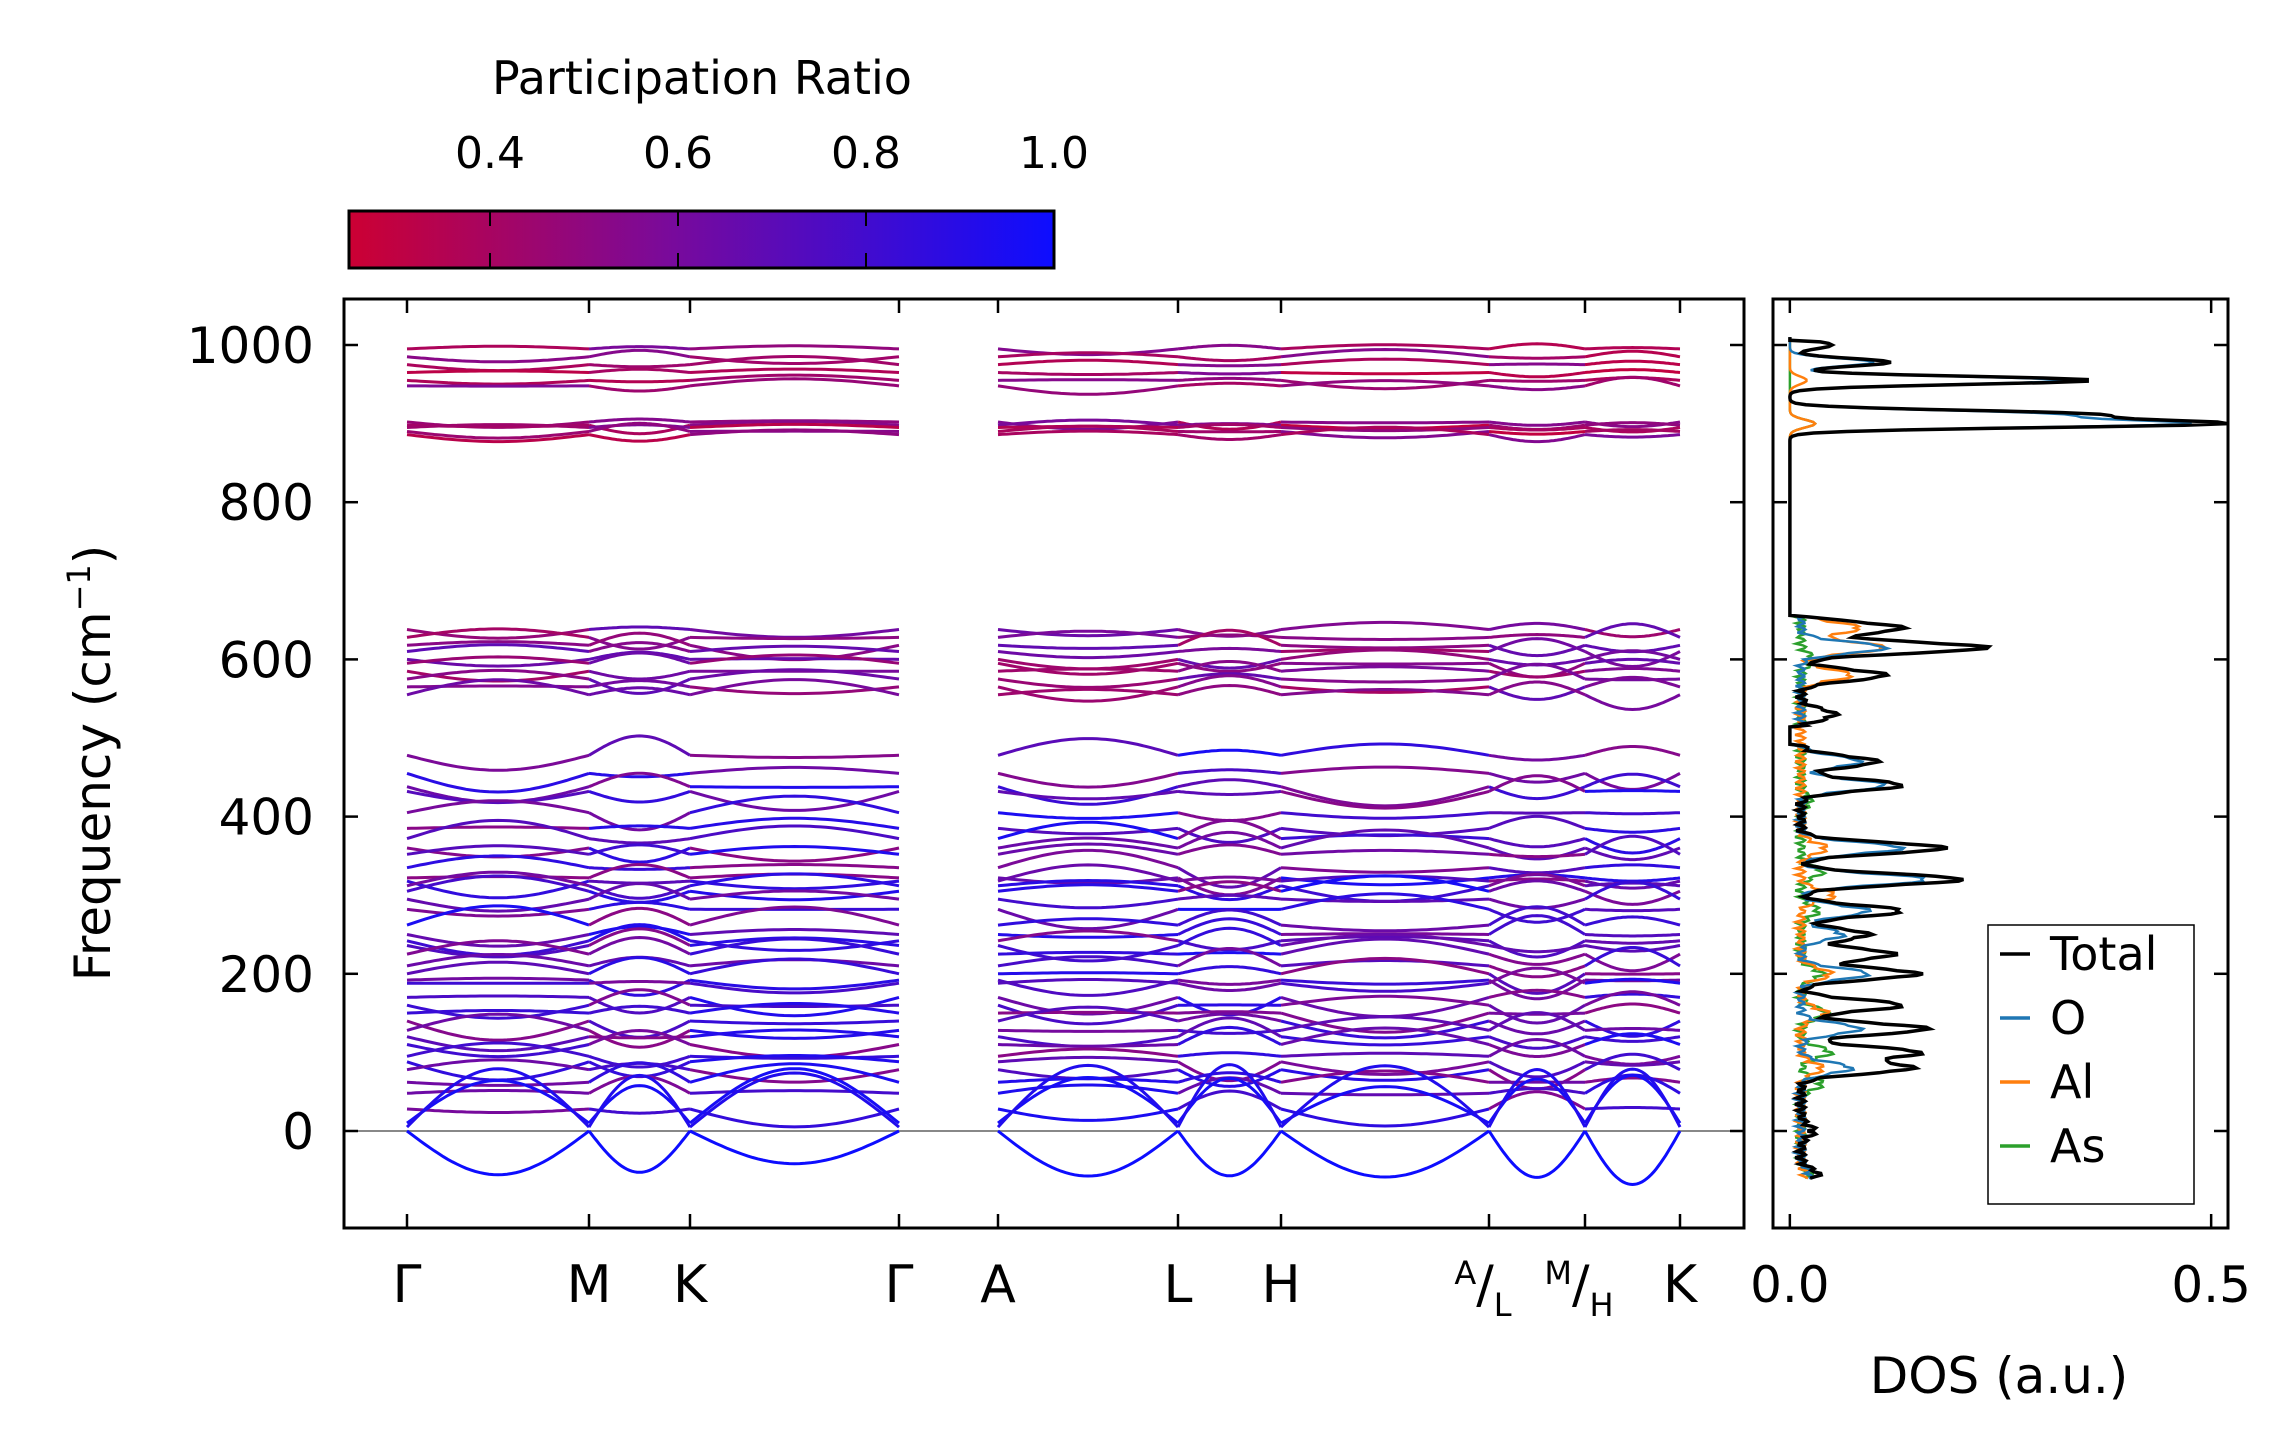 This screenshot has width=2284, height=1455. I want to click on colorbar-tick-label: 1.0, so click(1054, 153).